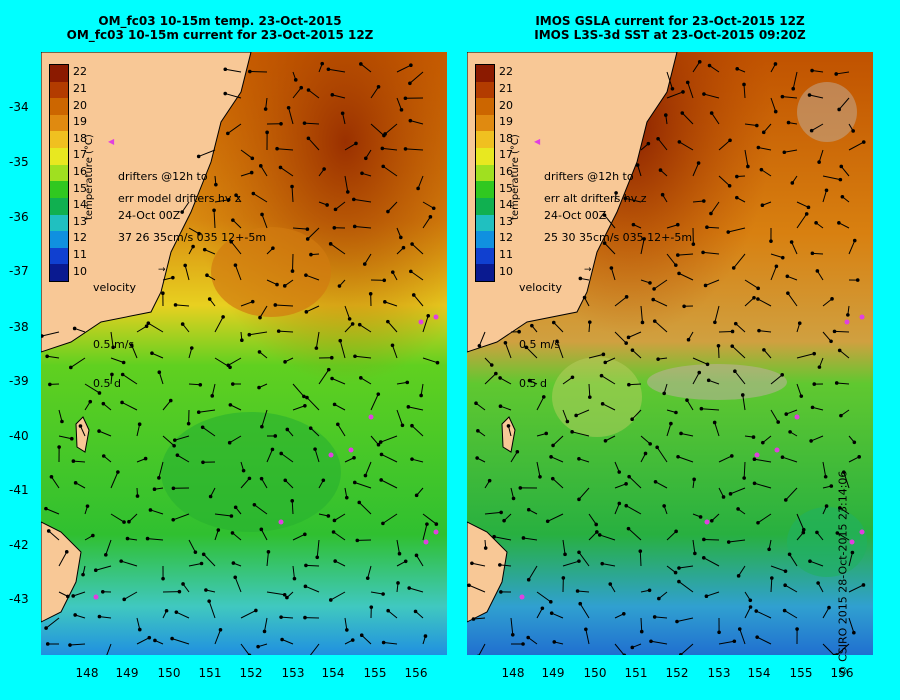  Describe the element at coordinates (416, 673) in the screenshot. I see `left-x-axis-label: 156` at that location.